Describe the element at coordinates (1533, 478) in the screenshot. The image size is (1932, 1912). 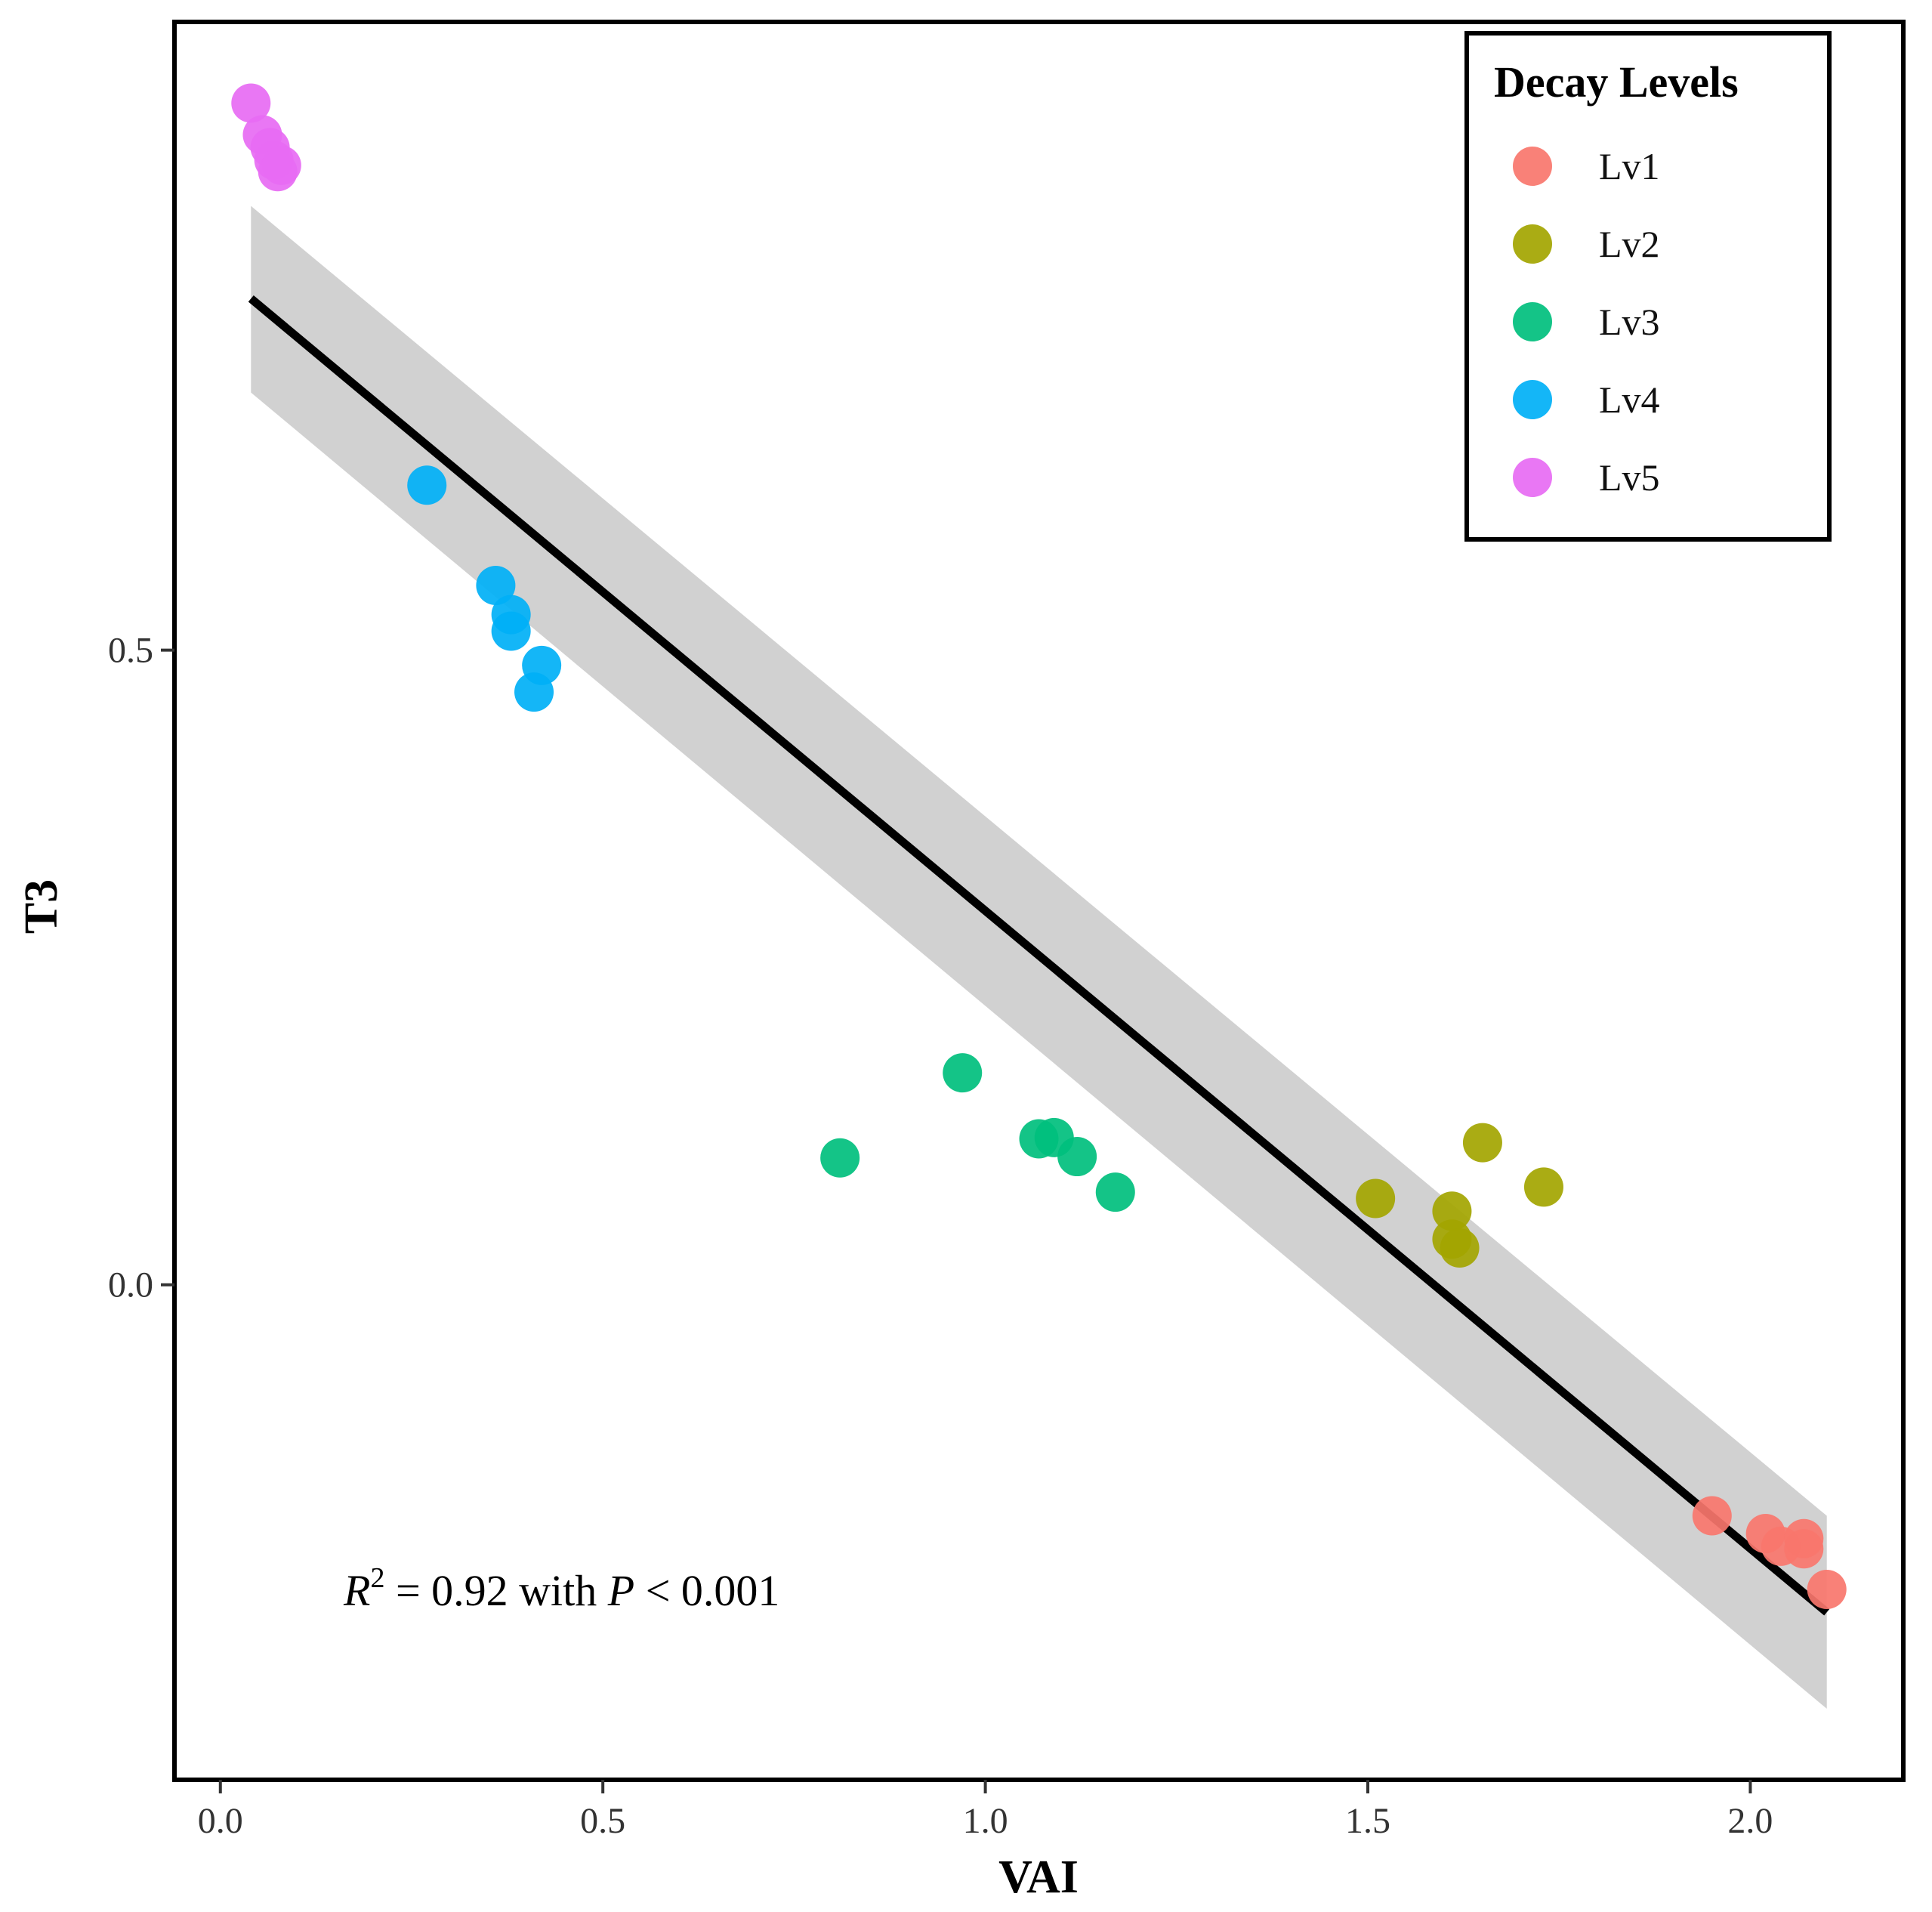
I see `legend-key-lv5` at that location.